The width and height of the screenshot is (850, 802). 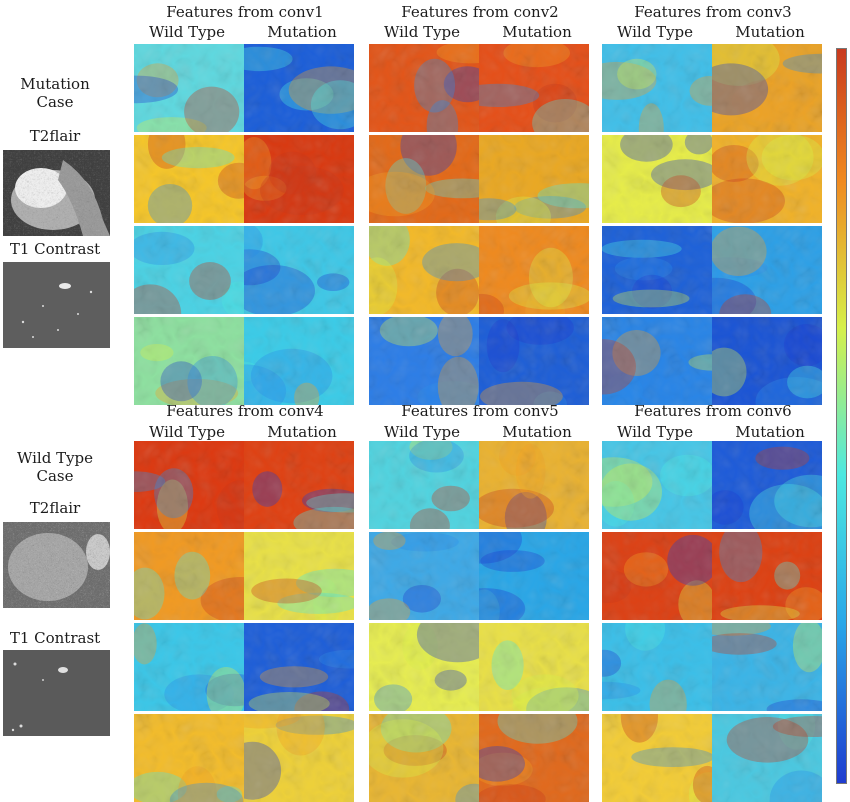 What do you see at coordinates (55, 249) in the screenshot?
I see `mutation-t1contrast-label: T1 Contrast` at bounding box center [55, 249].